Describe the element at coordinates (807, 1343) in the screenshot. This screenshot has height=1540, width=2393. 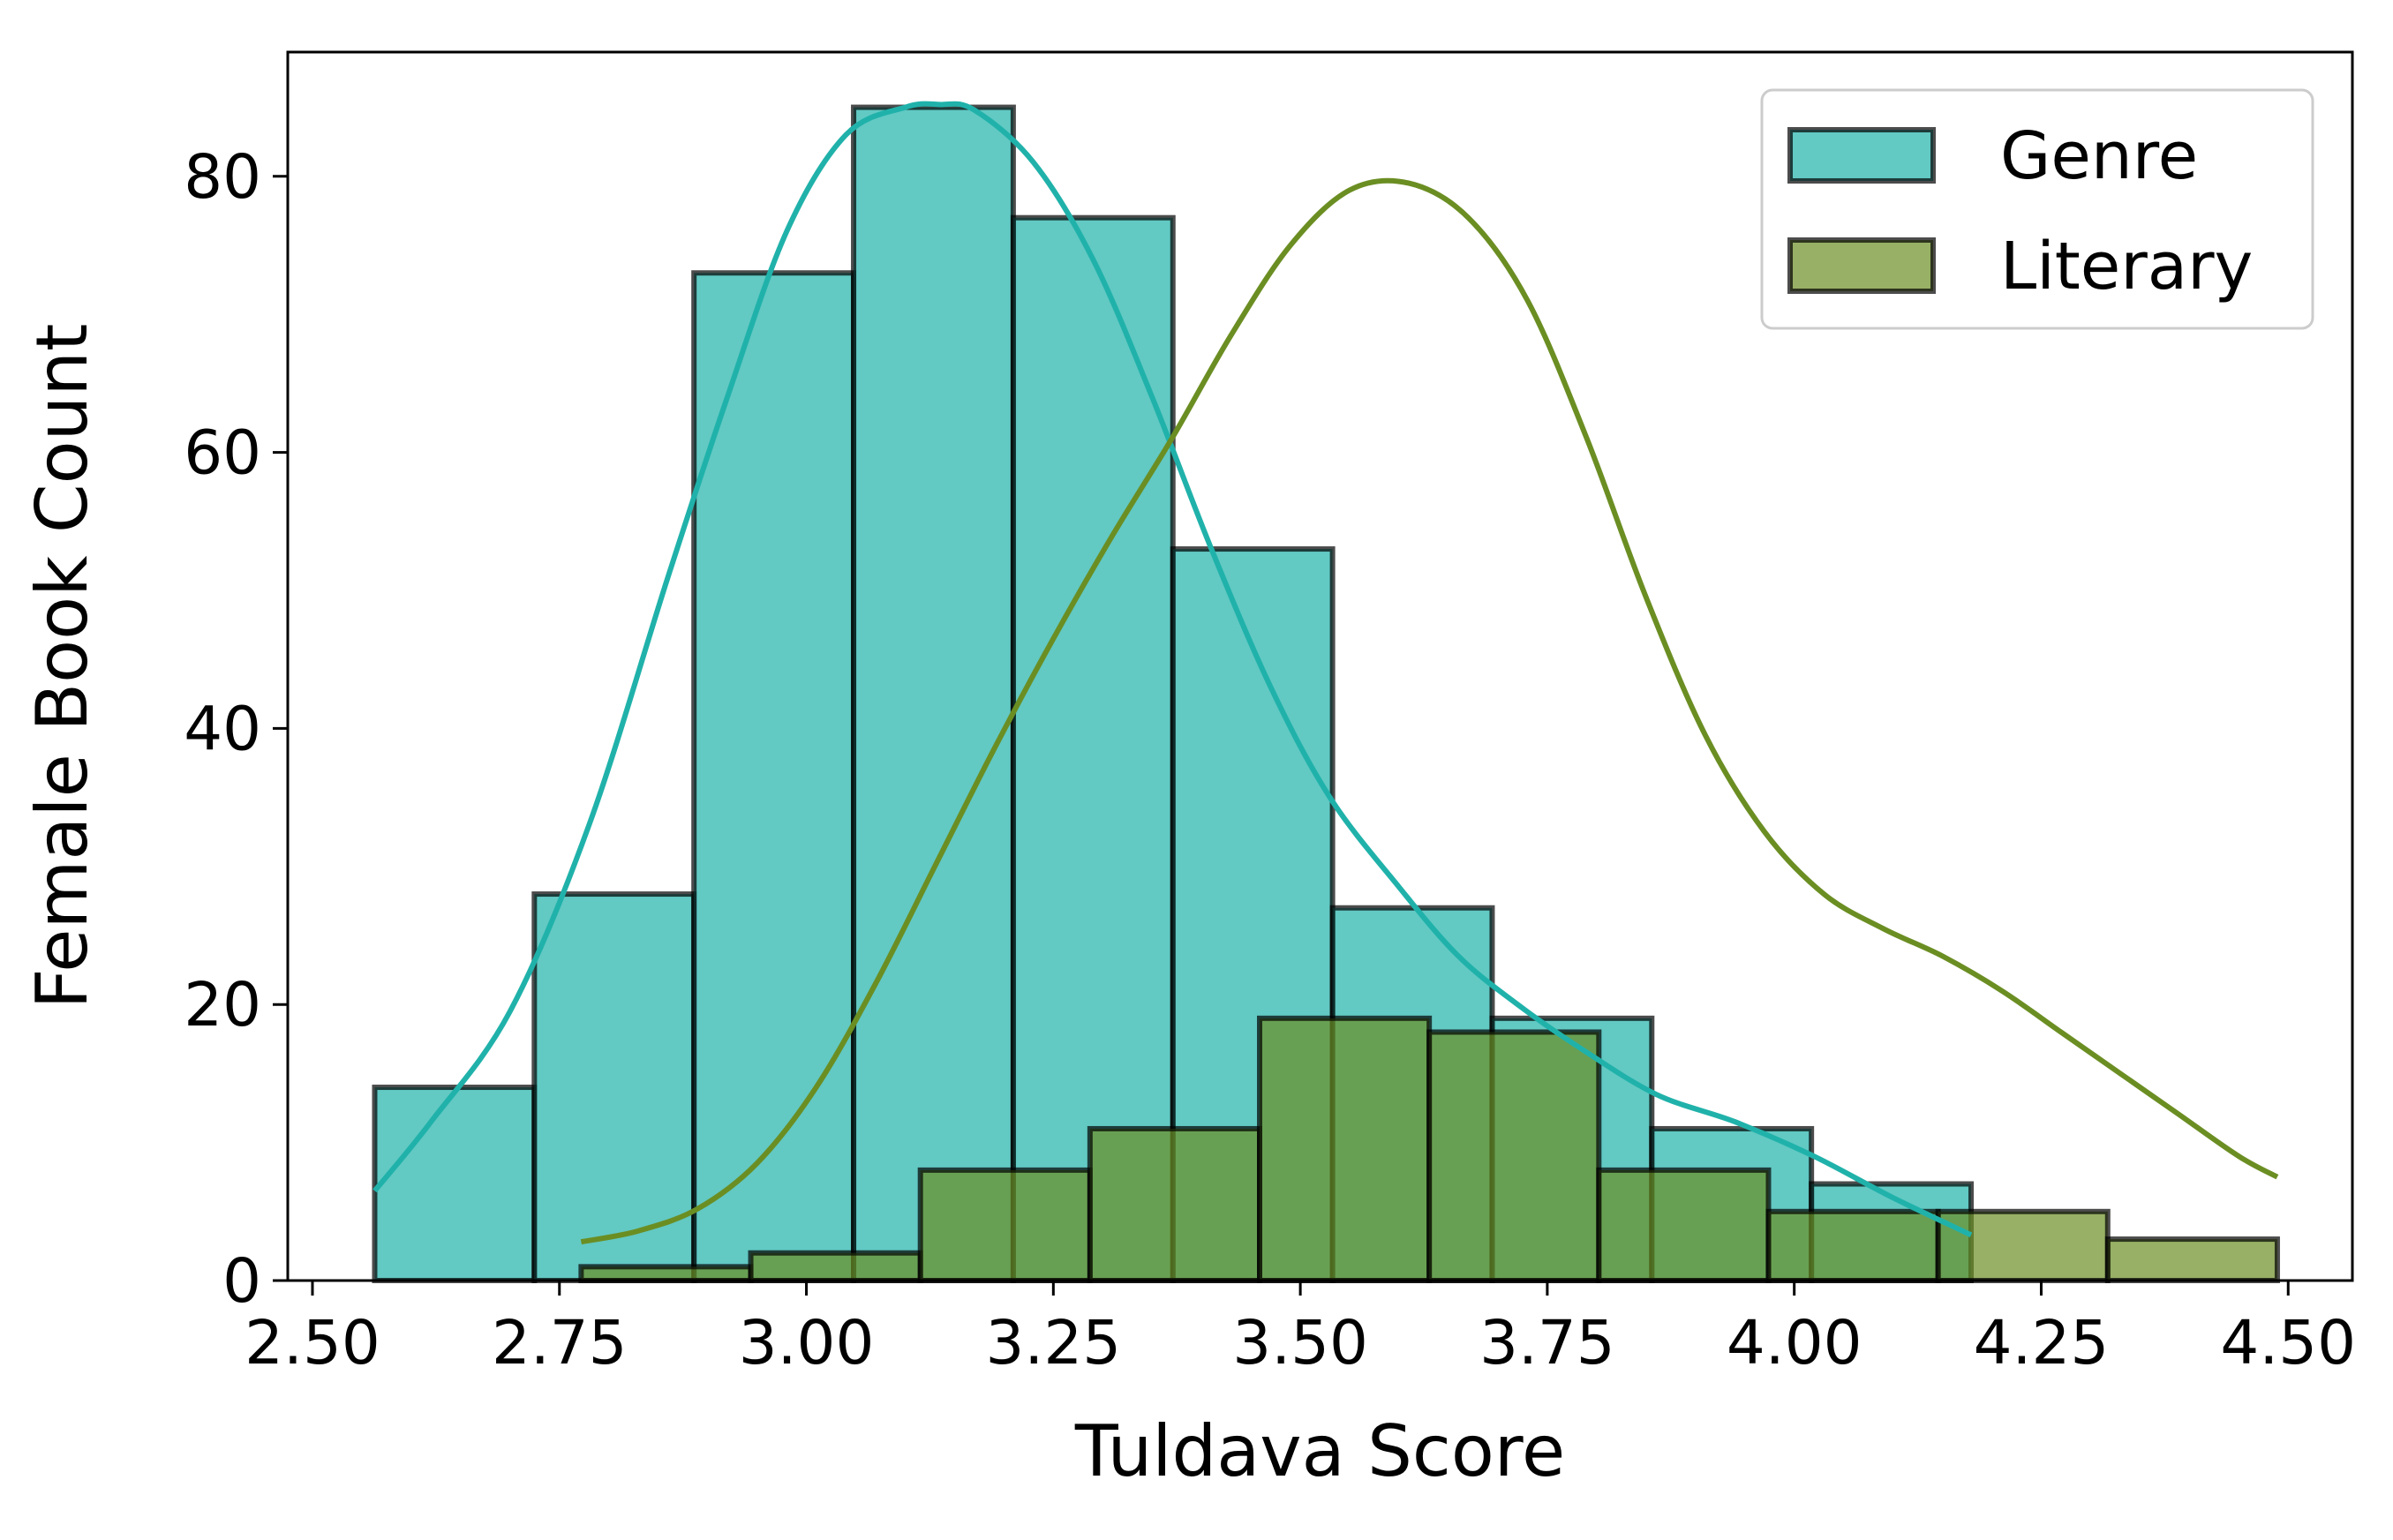
I see `x-tick-label: 3.00` at that location.